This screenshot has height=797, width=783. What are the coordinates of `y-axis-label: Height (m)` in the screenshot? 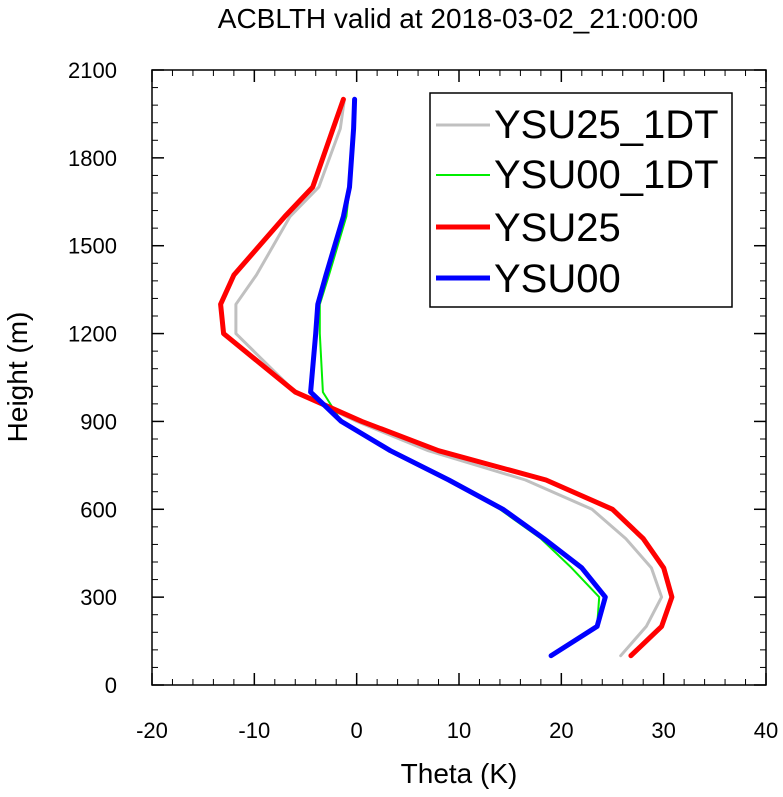 It's located at (17, 377).